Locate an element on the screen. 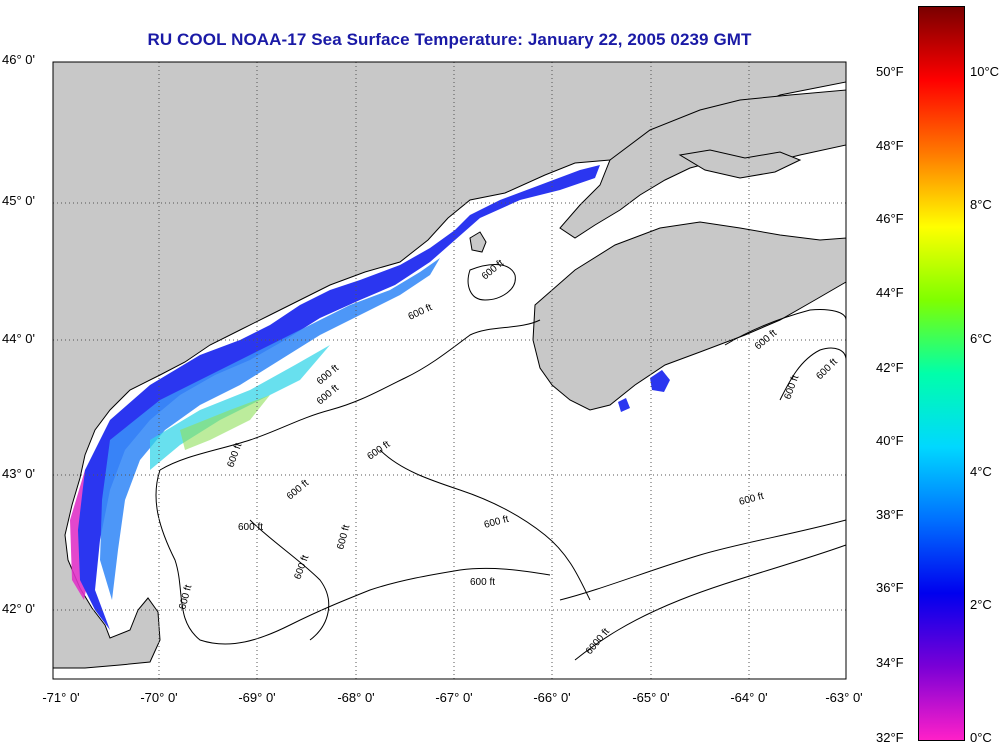 This screenshot has height=754, width=1008. colorbar-f-label: 48°F is located at coordinates (890, 145).